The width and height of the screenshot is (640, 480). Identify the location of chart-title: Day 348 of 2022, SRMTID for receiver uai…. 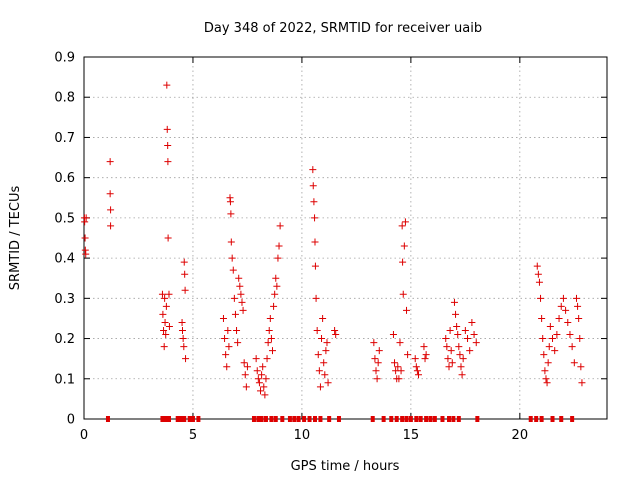
(343, 28).